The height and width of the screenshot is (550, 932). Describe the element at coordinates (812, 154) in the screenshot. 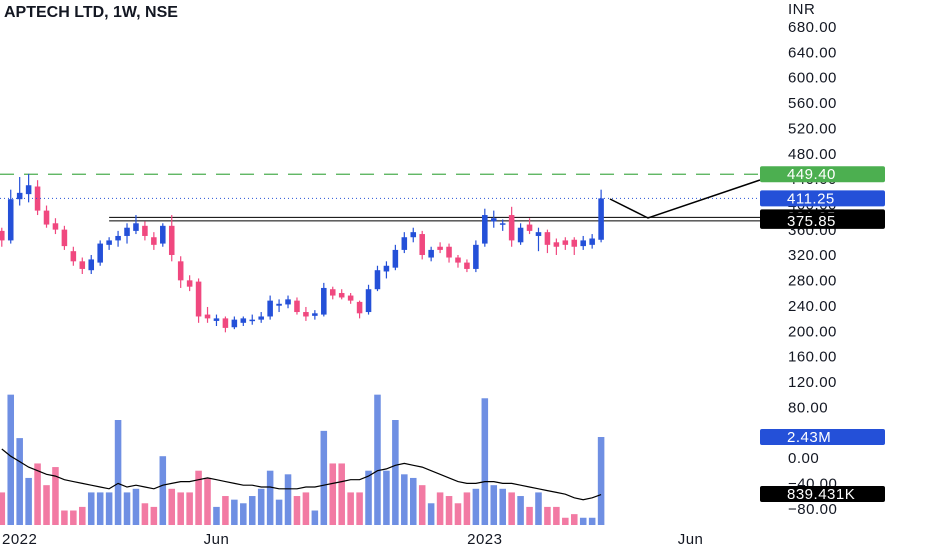

I see `y-tick-label: 480.00` at that location.